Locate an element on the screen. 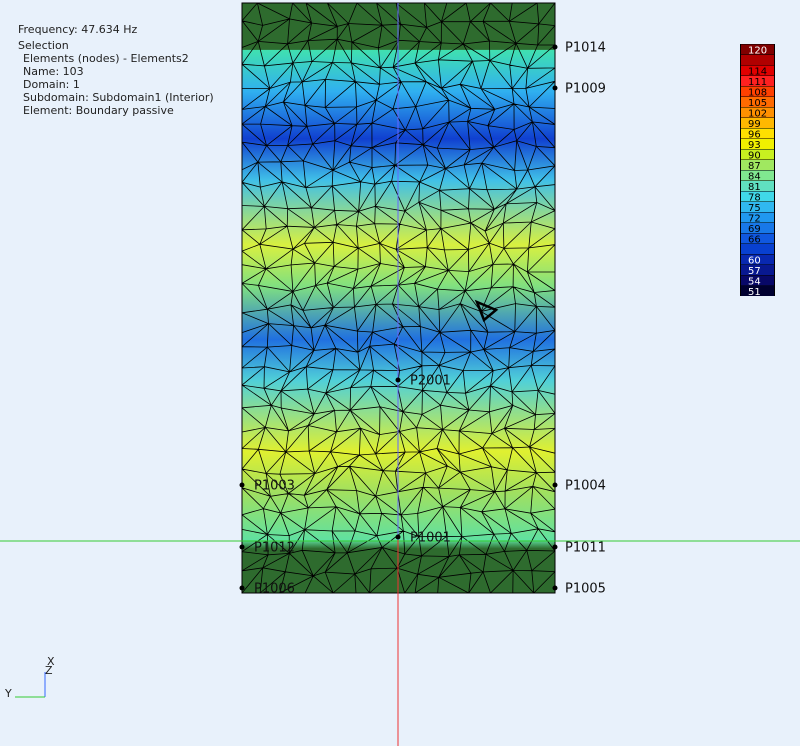 Image resolution: width=800 pixels, height=746 pixels. info-line: Domain: 1 is located at coordinates (51, 84).